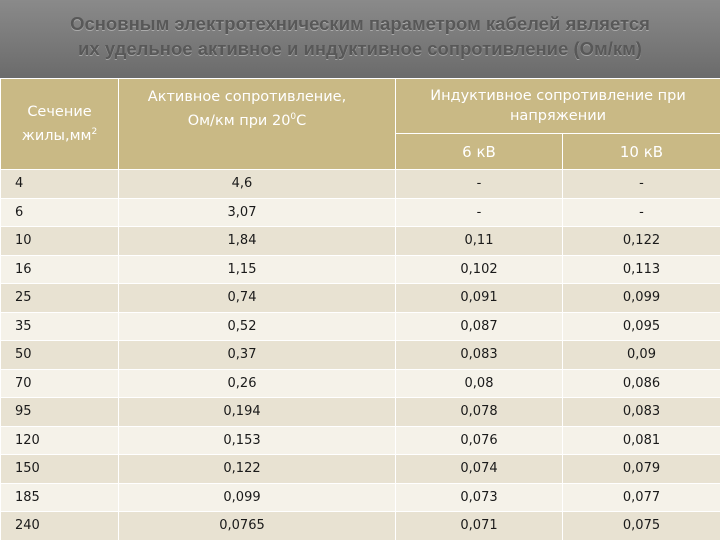  What do you see at coordinates (257, 469) in the screenshot?
I see `cell-active: 0,122` at bounding box center [257, 469].